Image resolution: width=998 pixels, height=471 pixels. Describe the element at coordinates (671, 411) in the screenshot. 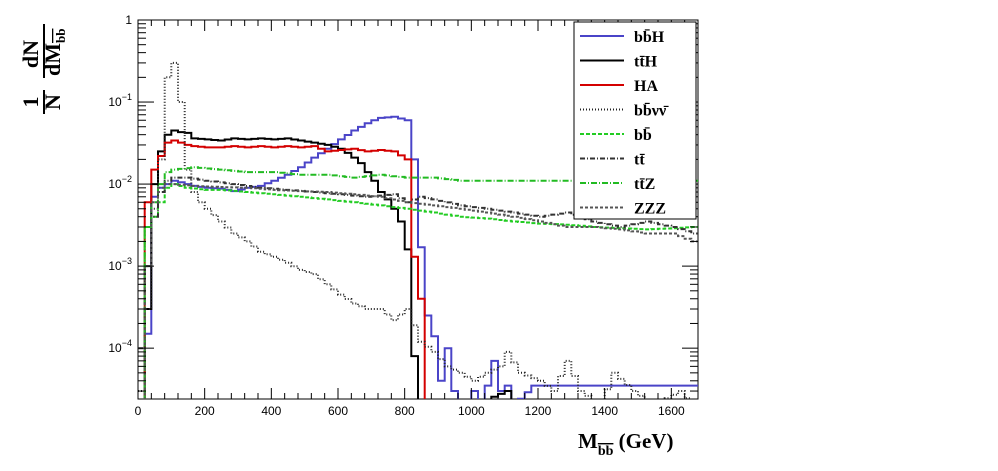

I see `x-tick-label: 1600` at that location.